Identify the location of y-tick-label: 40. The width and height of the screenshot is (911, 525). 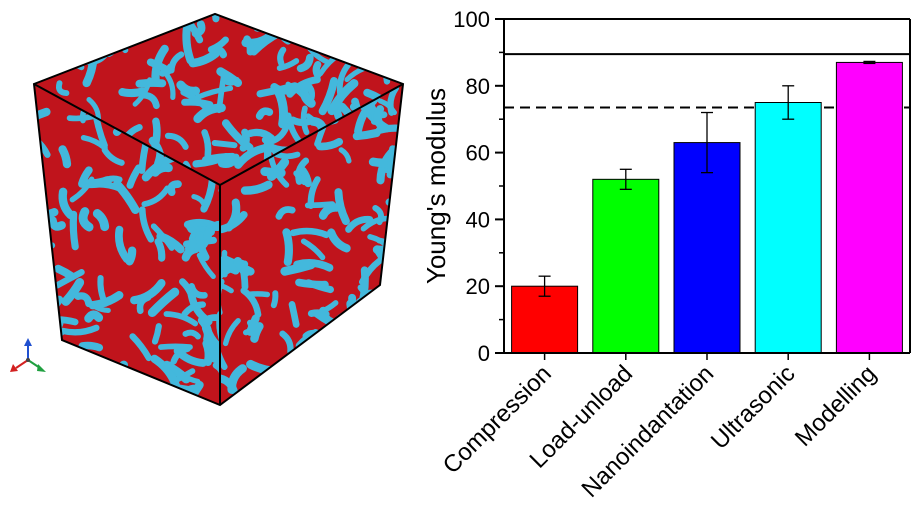
(478, 219).